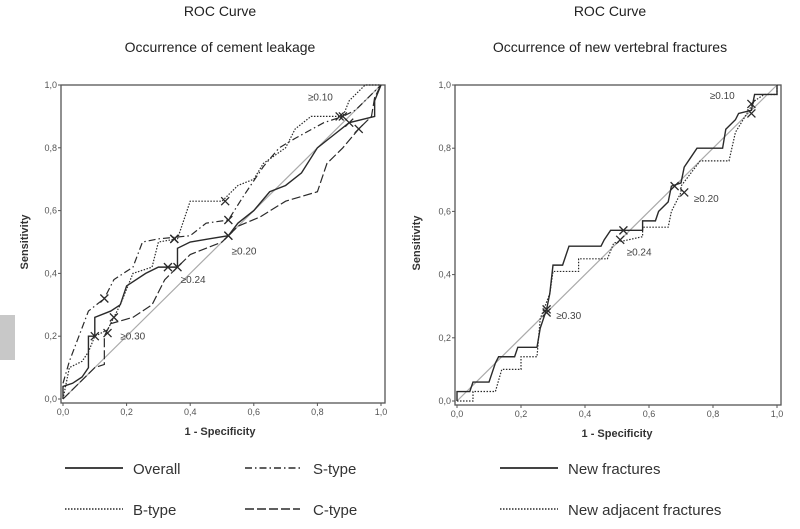 The height and width of the screenshot is (529, 800). What do you see at coordinates (154, 510) in the screenshot?
I see `legend-label: B-type` at bounding box center [154, 510].